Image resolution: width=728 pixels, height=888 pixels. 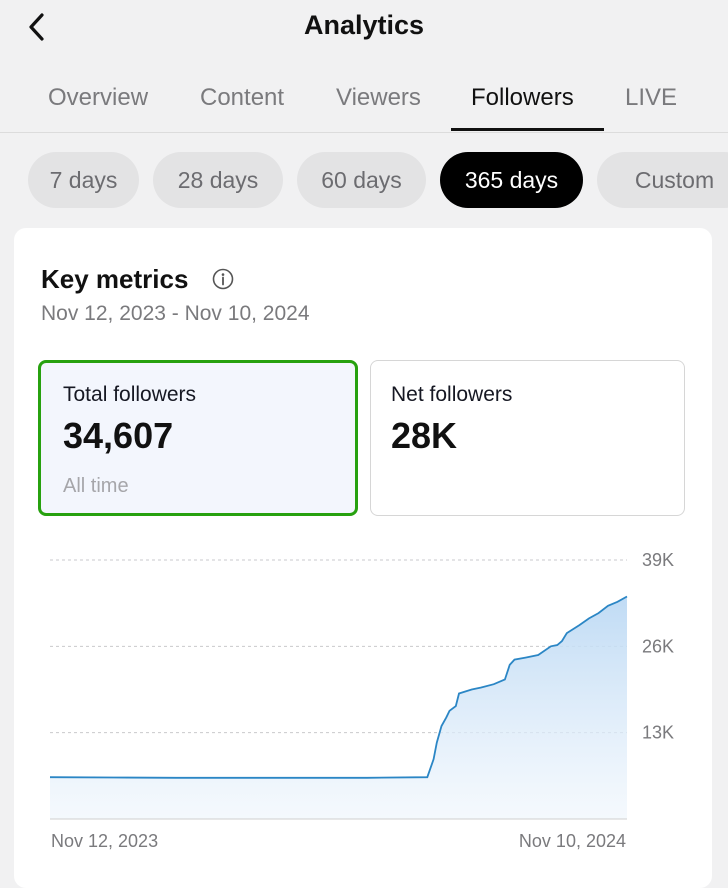 What do you see at coordinates (198, 438) in the screenshot?
I see `total-followers-tile: Total followers 34,607 All time` at bounding box center [198, 438].